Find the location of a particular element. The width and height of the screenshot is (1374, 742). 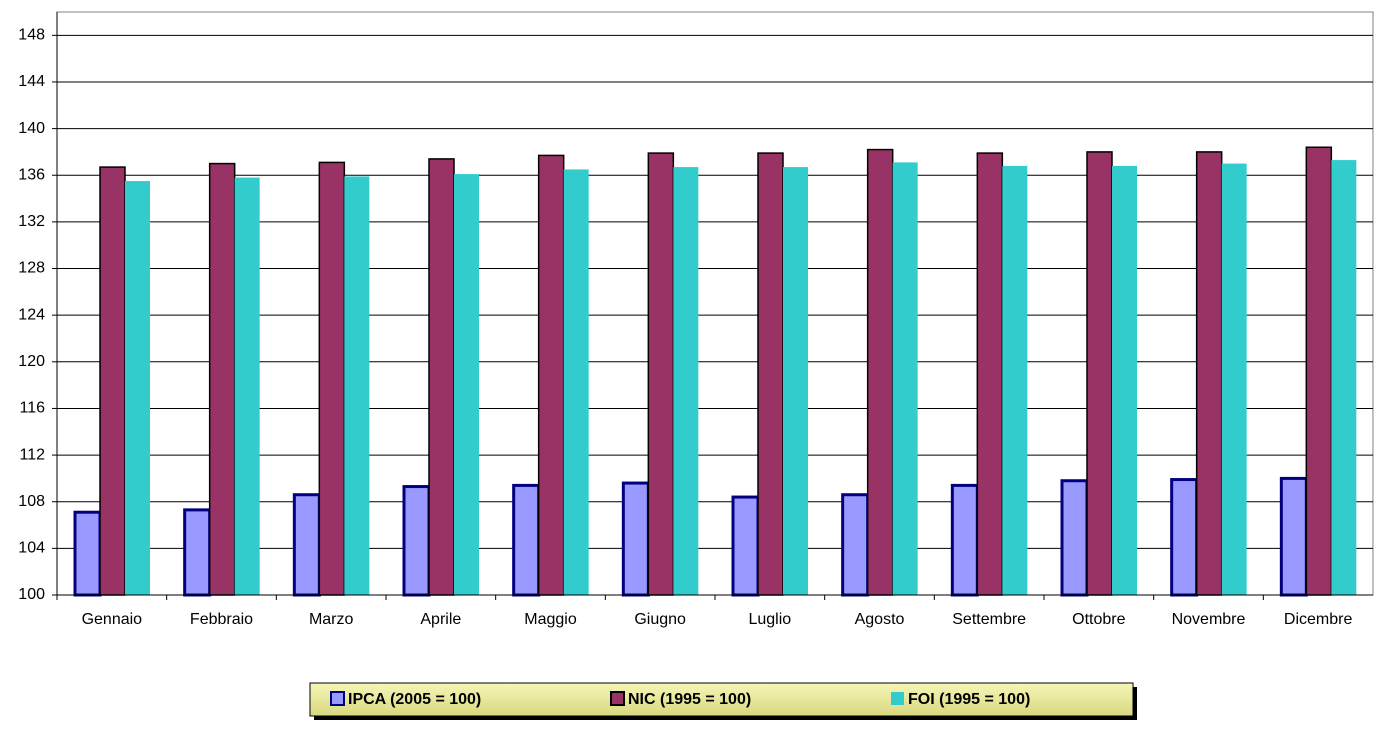

x-tick-label: Aprile is located at coordinates (440, 619).